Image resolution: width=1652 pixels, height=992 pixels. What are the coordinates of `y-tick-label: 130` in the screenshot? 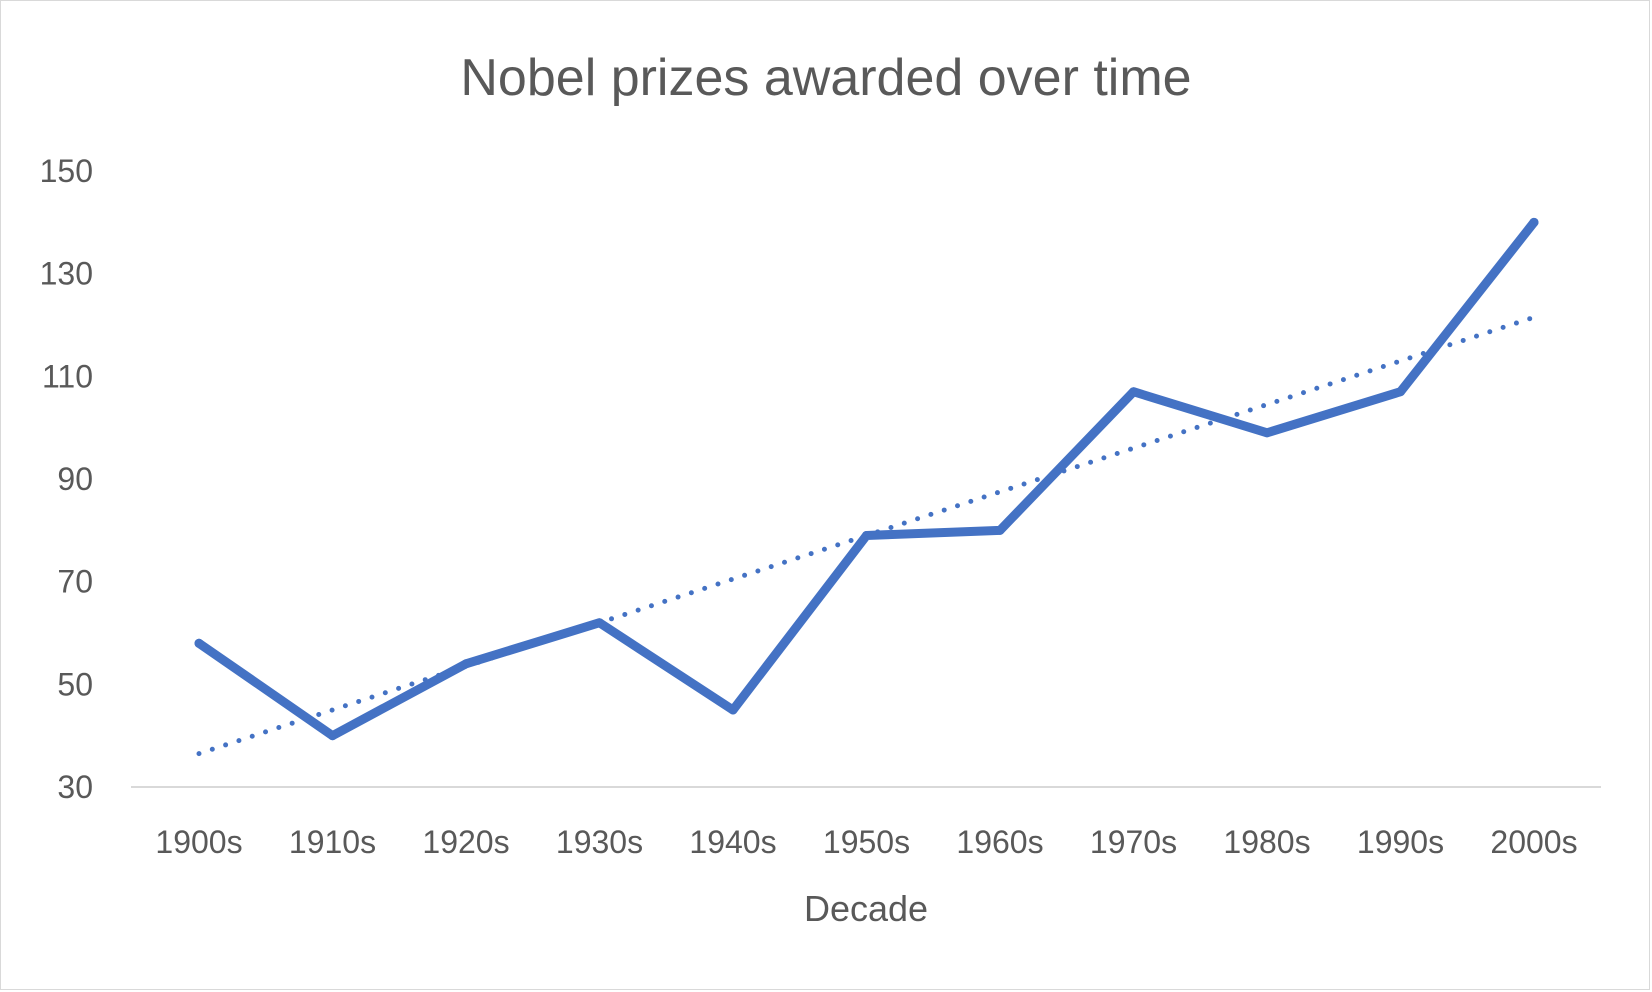 It's located at (66, 274).